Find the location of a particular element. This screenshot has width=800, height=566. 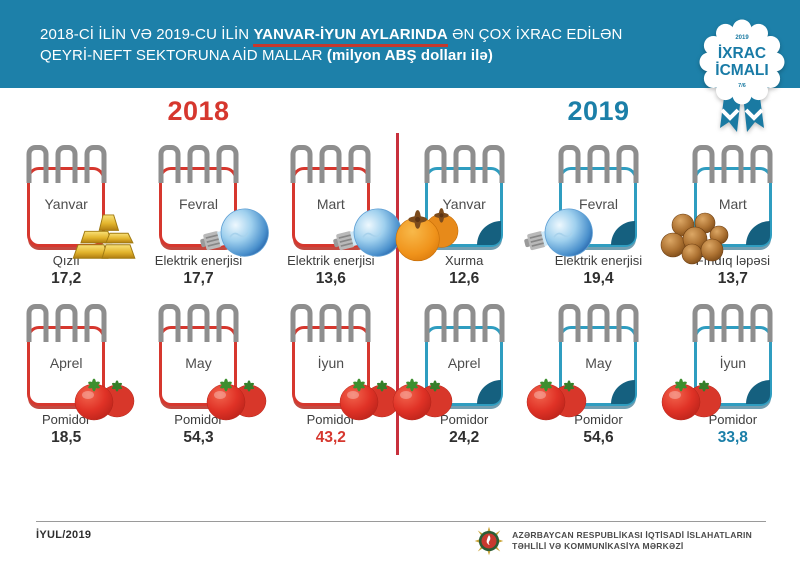

month-cell: İyun Pomidor 43,2 is located at coordinates (332, 375).